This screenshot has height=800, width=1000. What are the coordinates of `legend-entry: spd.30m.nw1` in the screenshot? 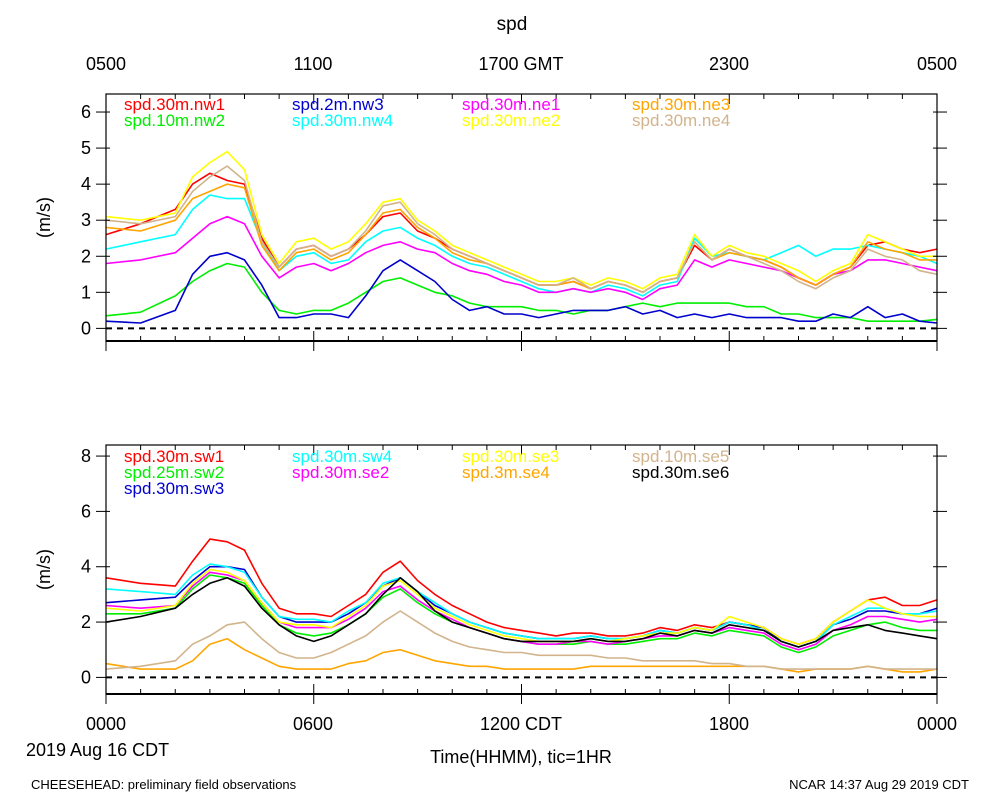 It's located at (174, 104).